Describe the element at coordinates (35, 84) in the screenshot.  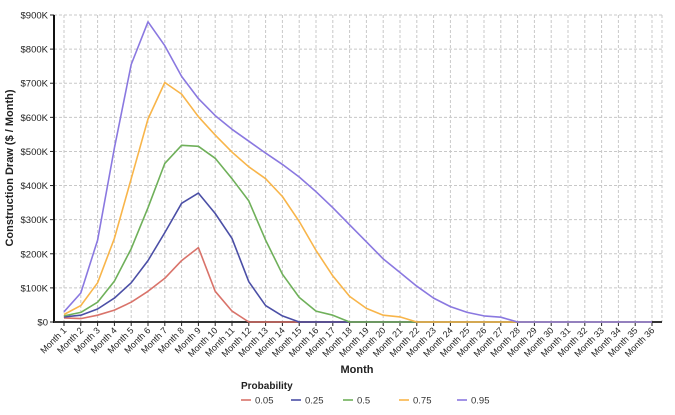
I see `y-tick-label: $700K` at that location.